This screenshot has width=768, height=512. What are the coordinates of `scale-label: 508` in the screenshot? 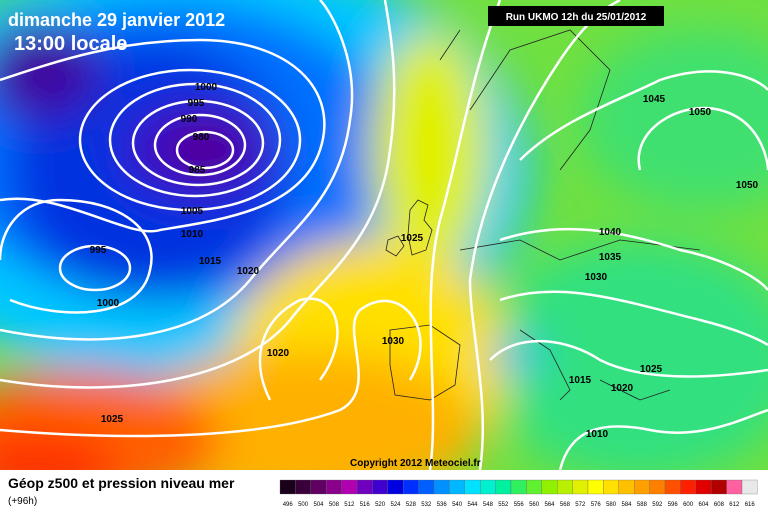 It's located at (334, 505).